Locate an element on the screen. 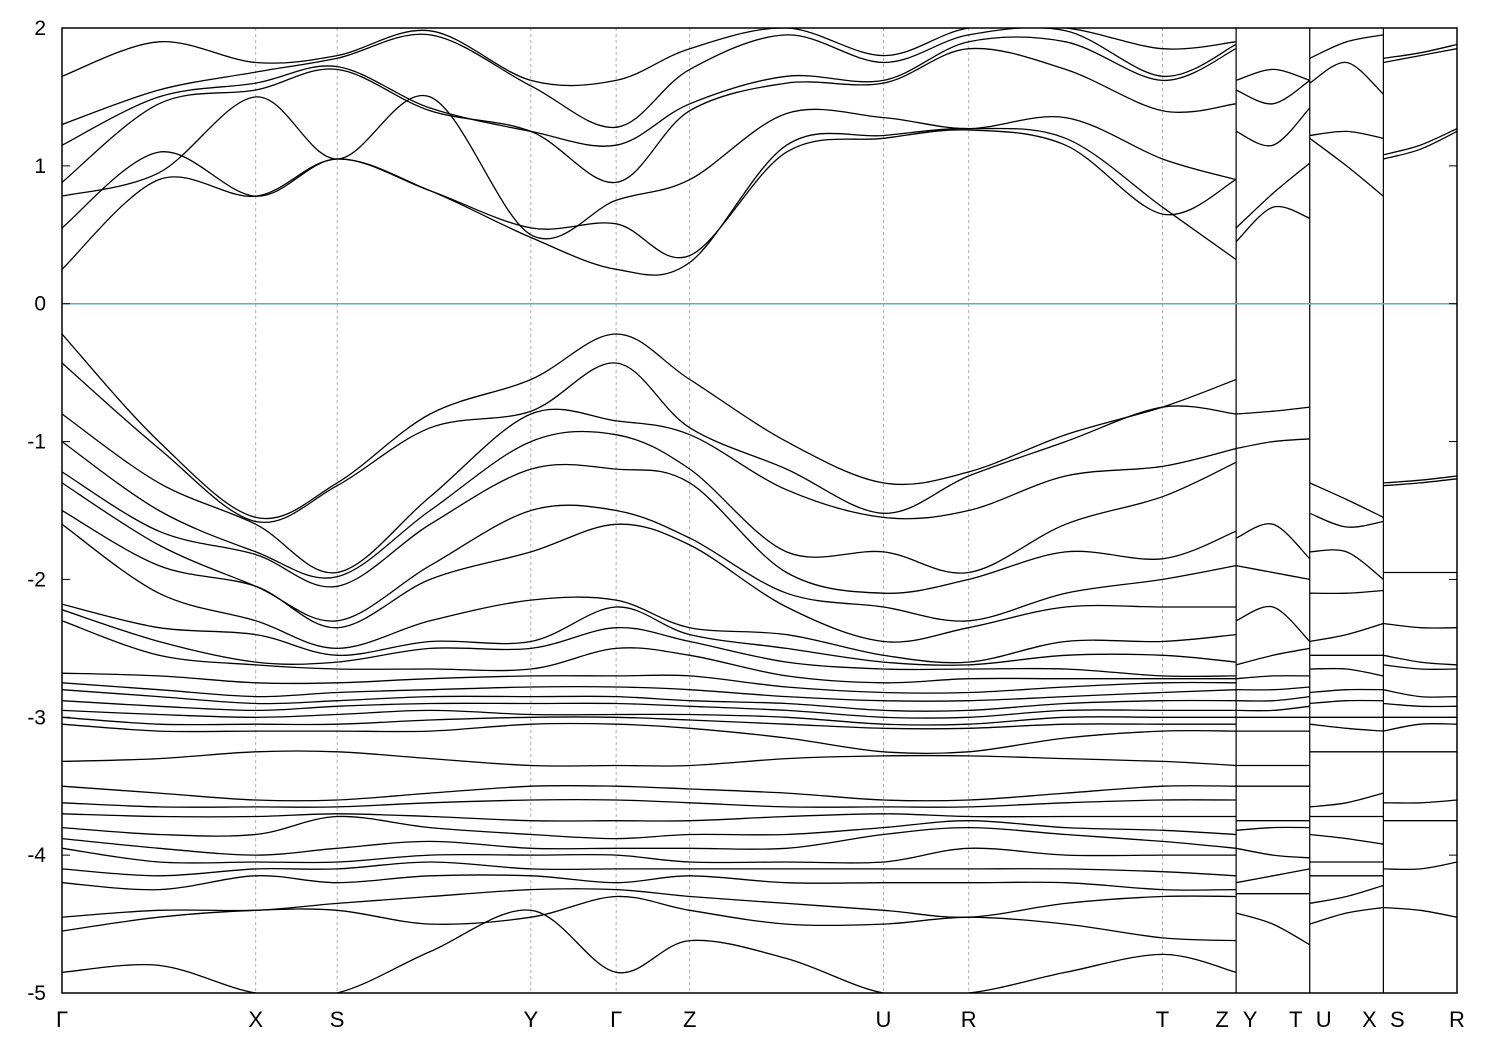 The image size is (1500, 1050). y-tick-label: -2 is located at coordinates (36, 579).